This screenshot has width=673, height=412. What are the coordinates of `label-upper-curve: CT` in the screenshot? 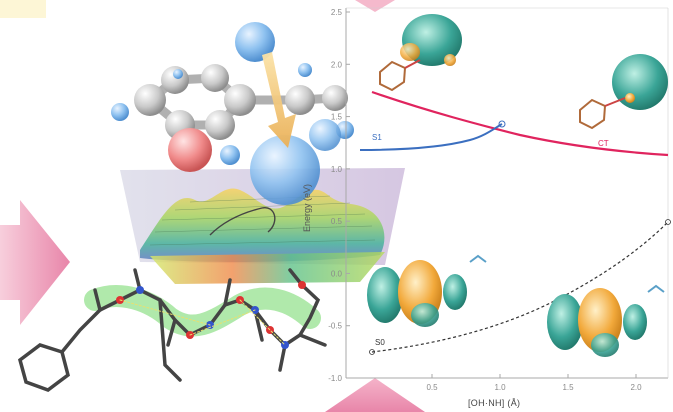 It's located at (603, 143).